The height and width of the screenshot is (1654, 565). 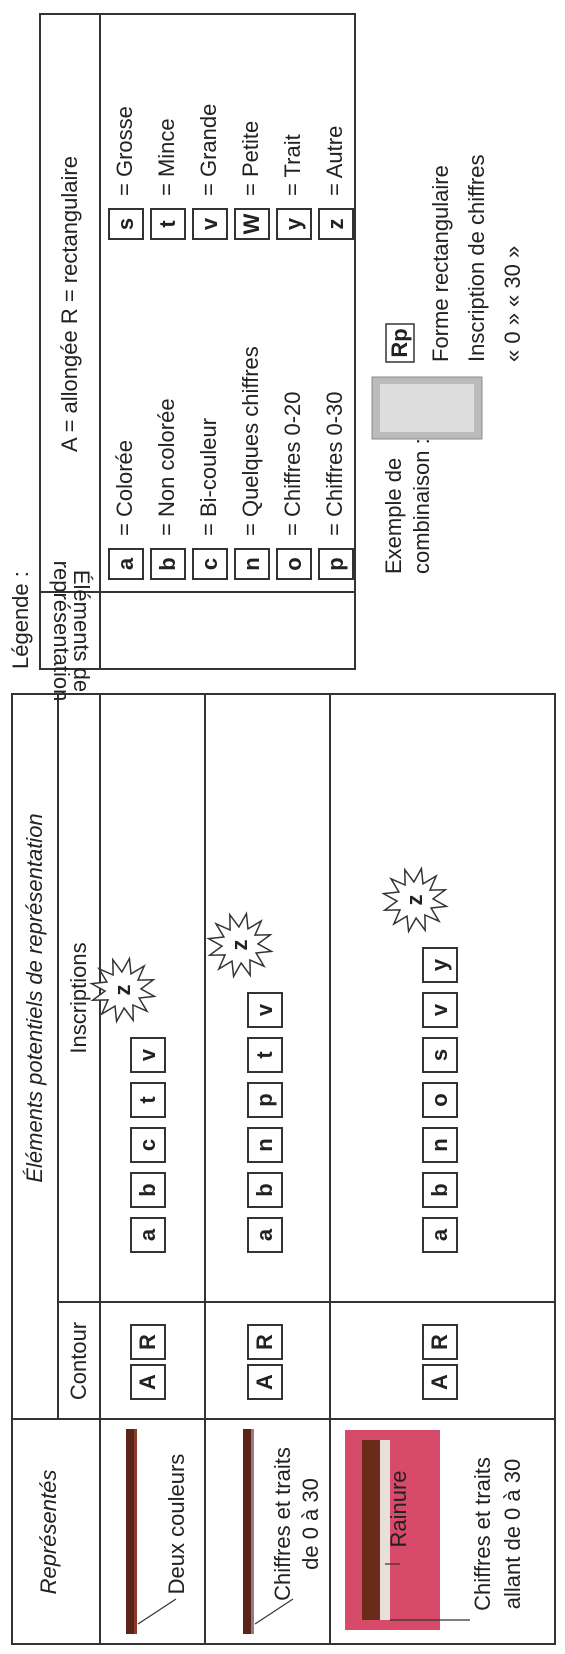 I want to click on column-header-text: représentation, so click(x=61, y=631).